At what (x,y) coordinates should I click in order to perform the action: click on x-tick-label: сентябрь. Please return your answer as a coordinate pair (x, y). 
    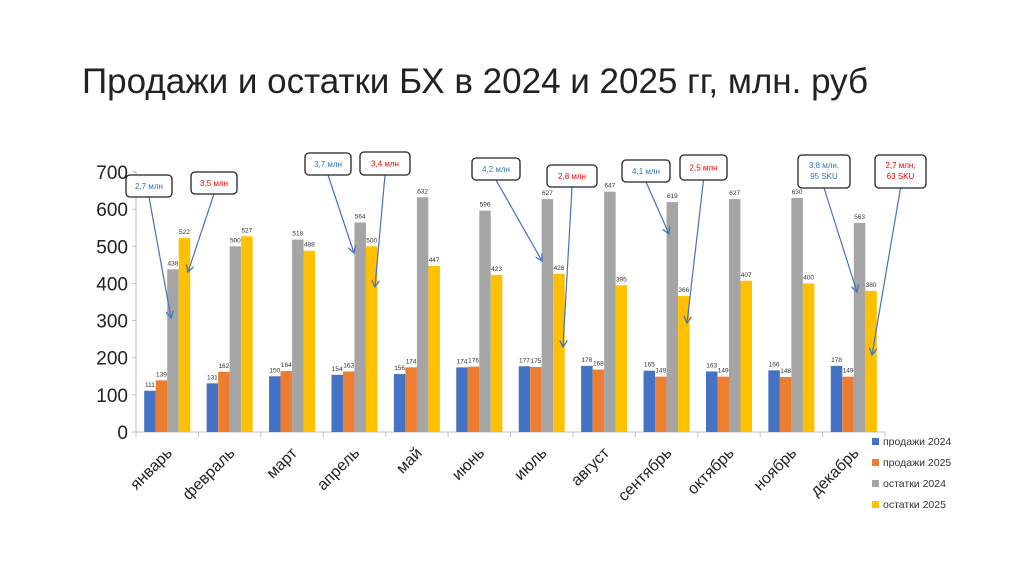
    Looking at the image, I should click on (645, 475).